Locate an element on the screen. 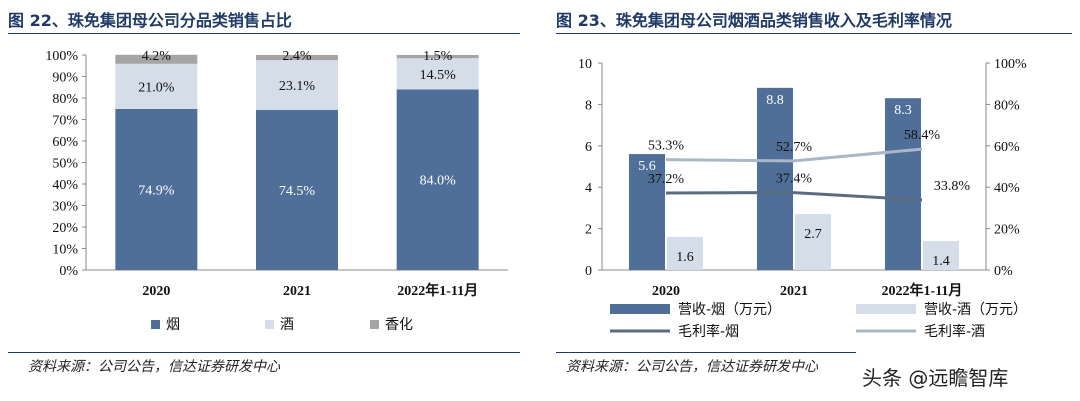 This screenshot has height=401, width=1080. legend-label: 烟 is located at coordinates (173, 325).